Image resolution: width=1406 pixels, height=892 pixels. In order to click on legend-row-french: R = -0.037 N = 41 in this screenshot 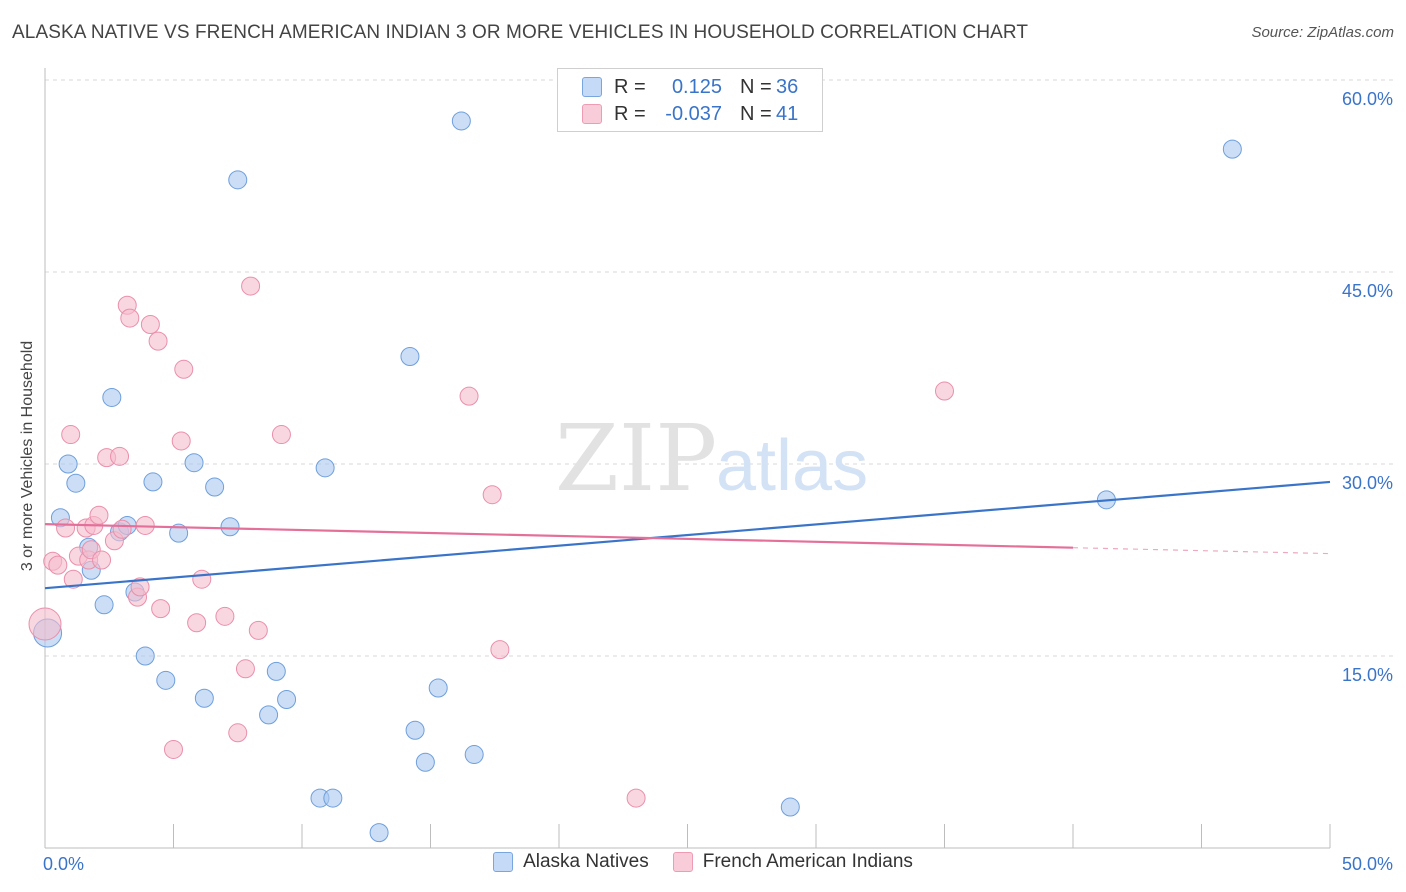, I will do `click(690, 114)`.